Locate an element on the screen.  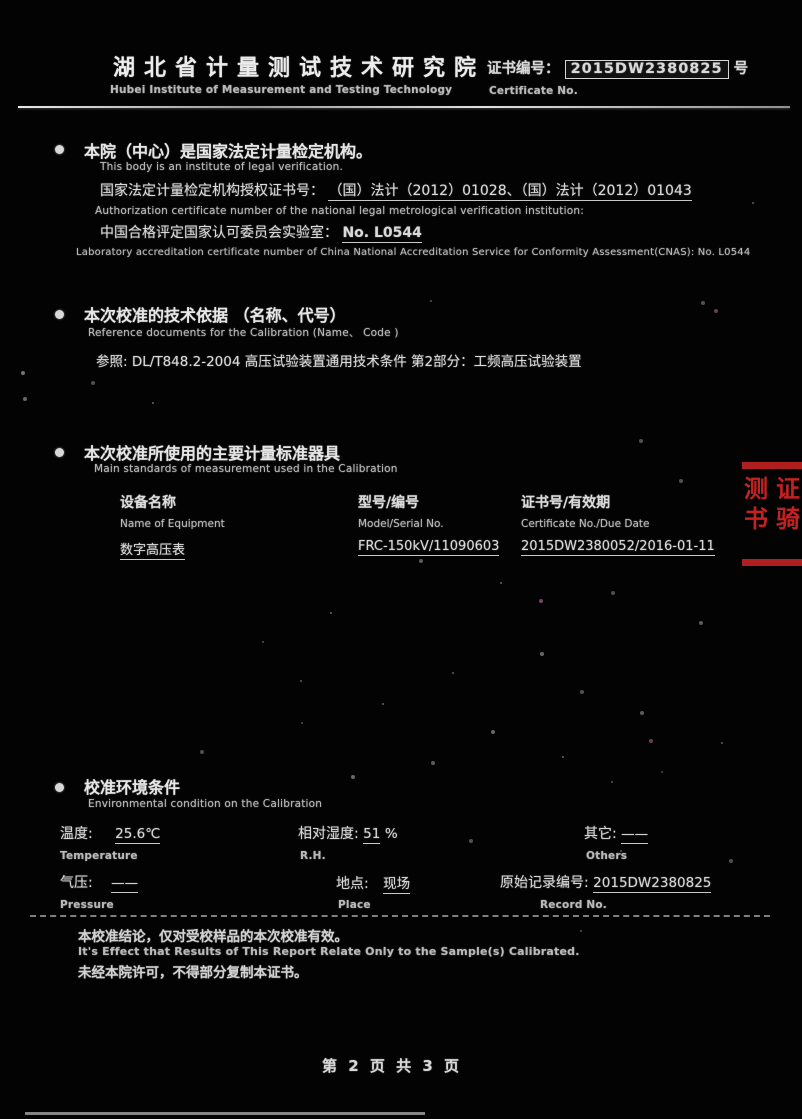
others-label: 其它: is located at coordinates (600, 834).